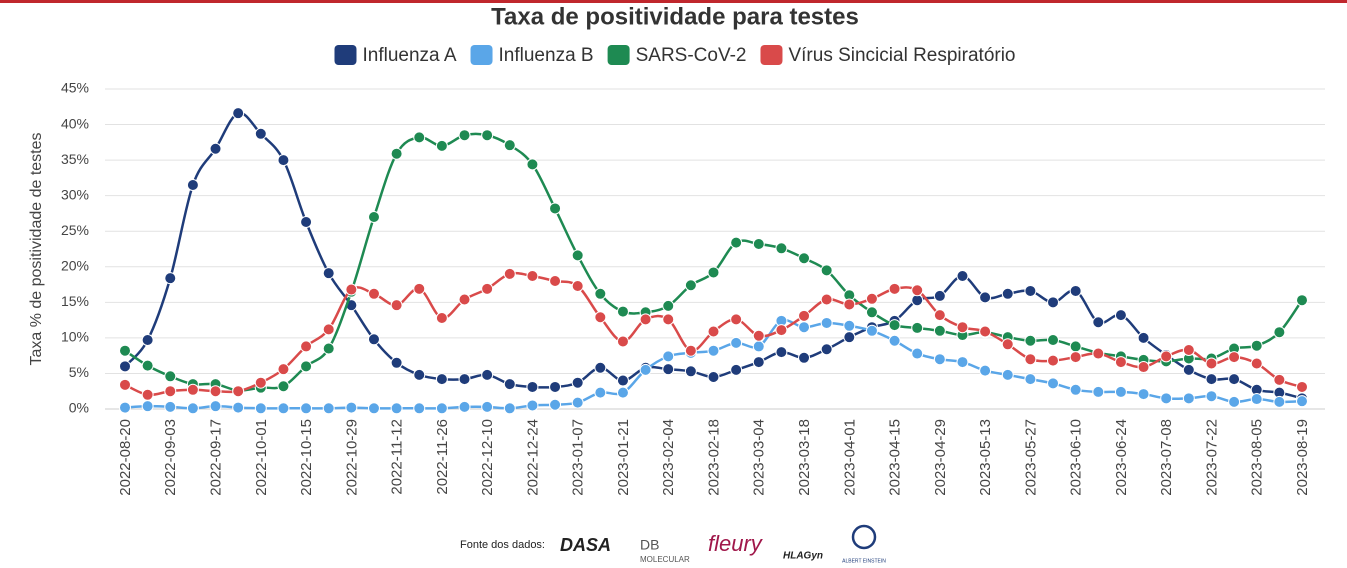 Image resolution: width=1347 pixels, height=568 pixels. Describe the element at coordinates (1030, 457) in the screenshot. I see `x-tick-label: 2023-05-27` at that location.